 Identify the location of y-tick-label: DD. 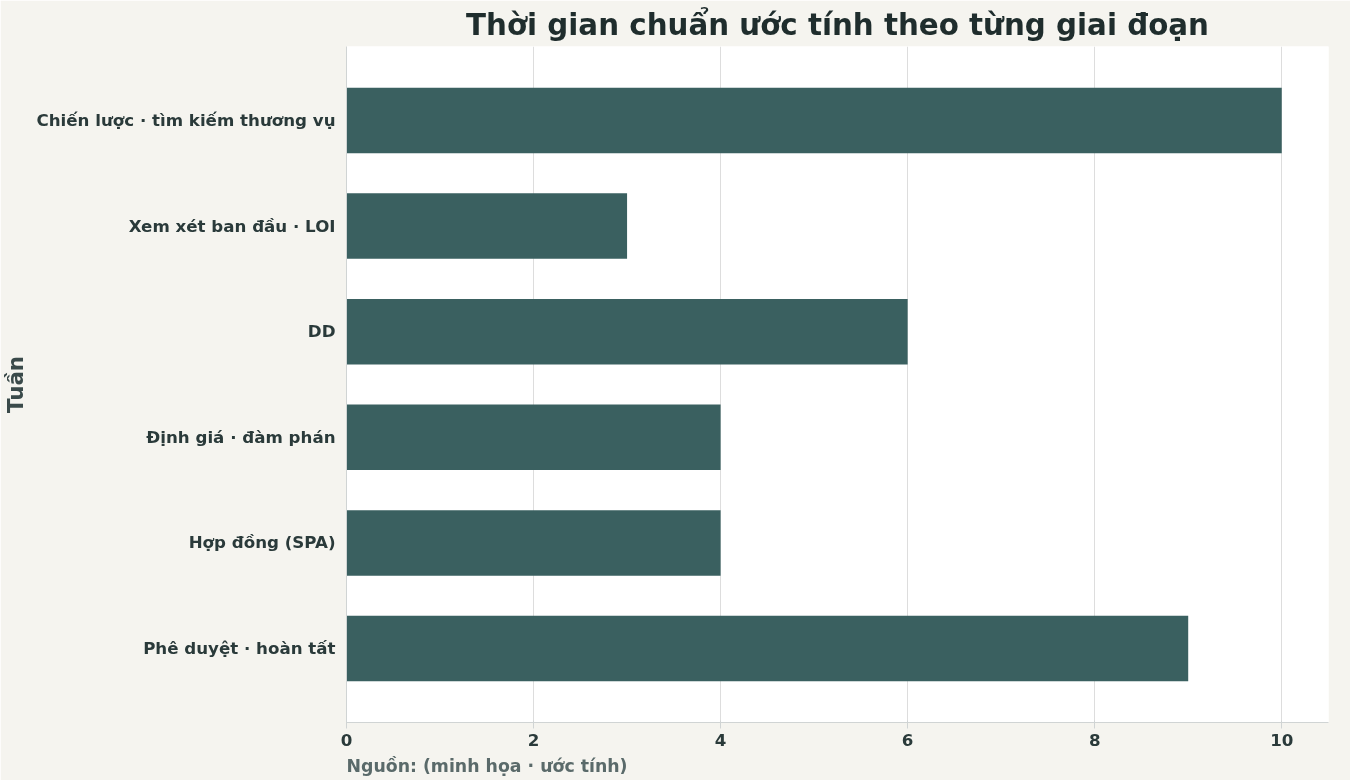
(321, 332).